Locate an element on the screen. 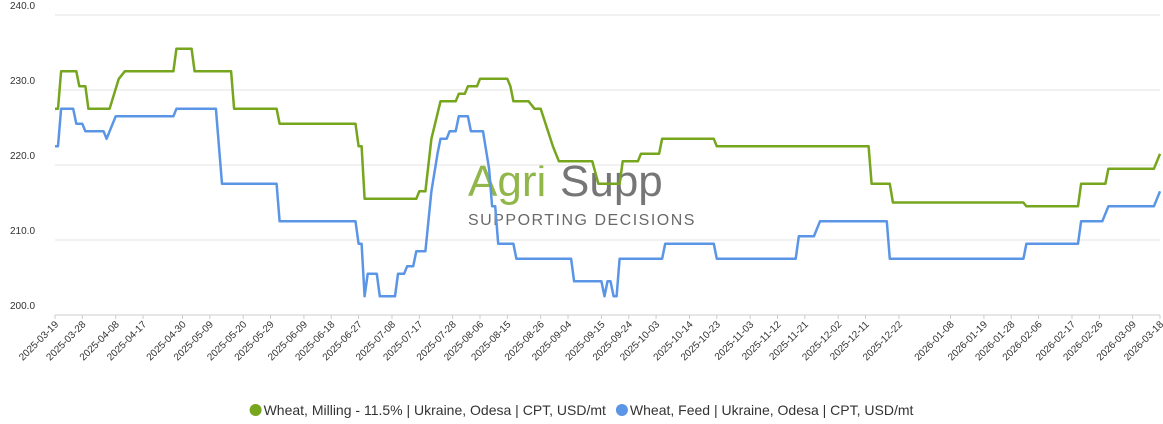 The height and width of the screenshot is (424, 1163). y-tick-label: 220.0 is located at coordinates (22, 156).